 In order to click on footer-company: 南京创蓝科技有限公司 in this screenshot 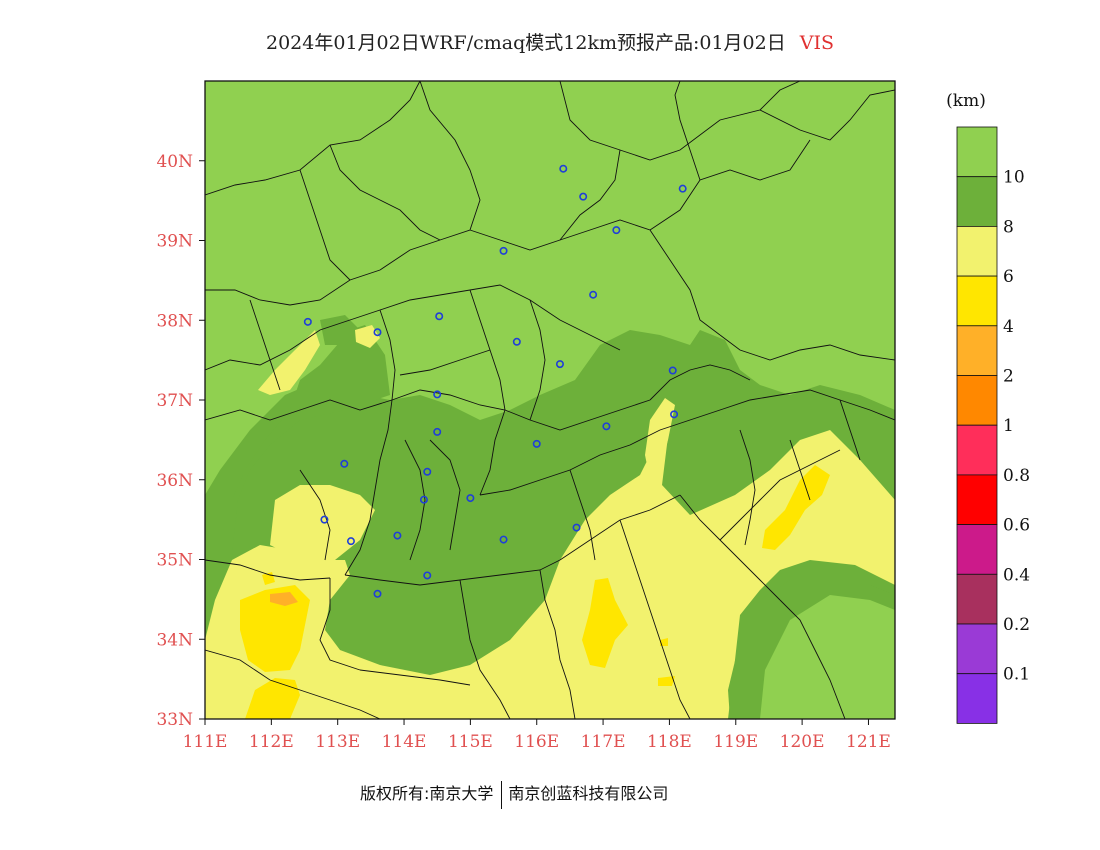, I will do `click(588, 793)`.